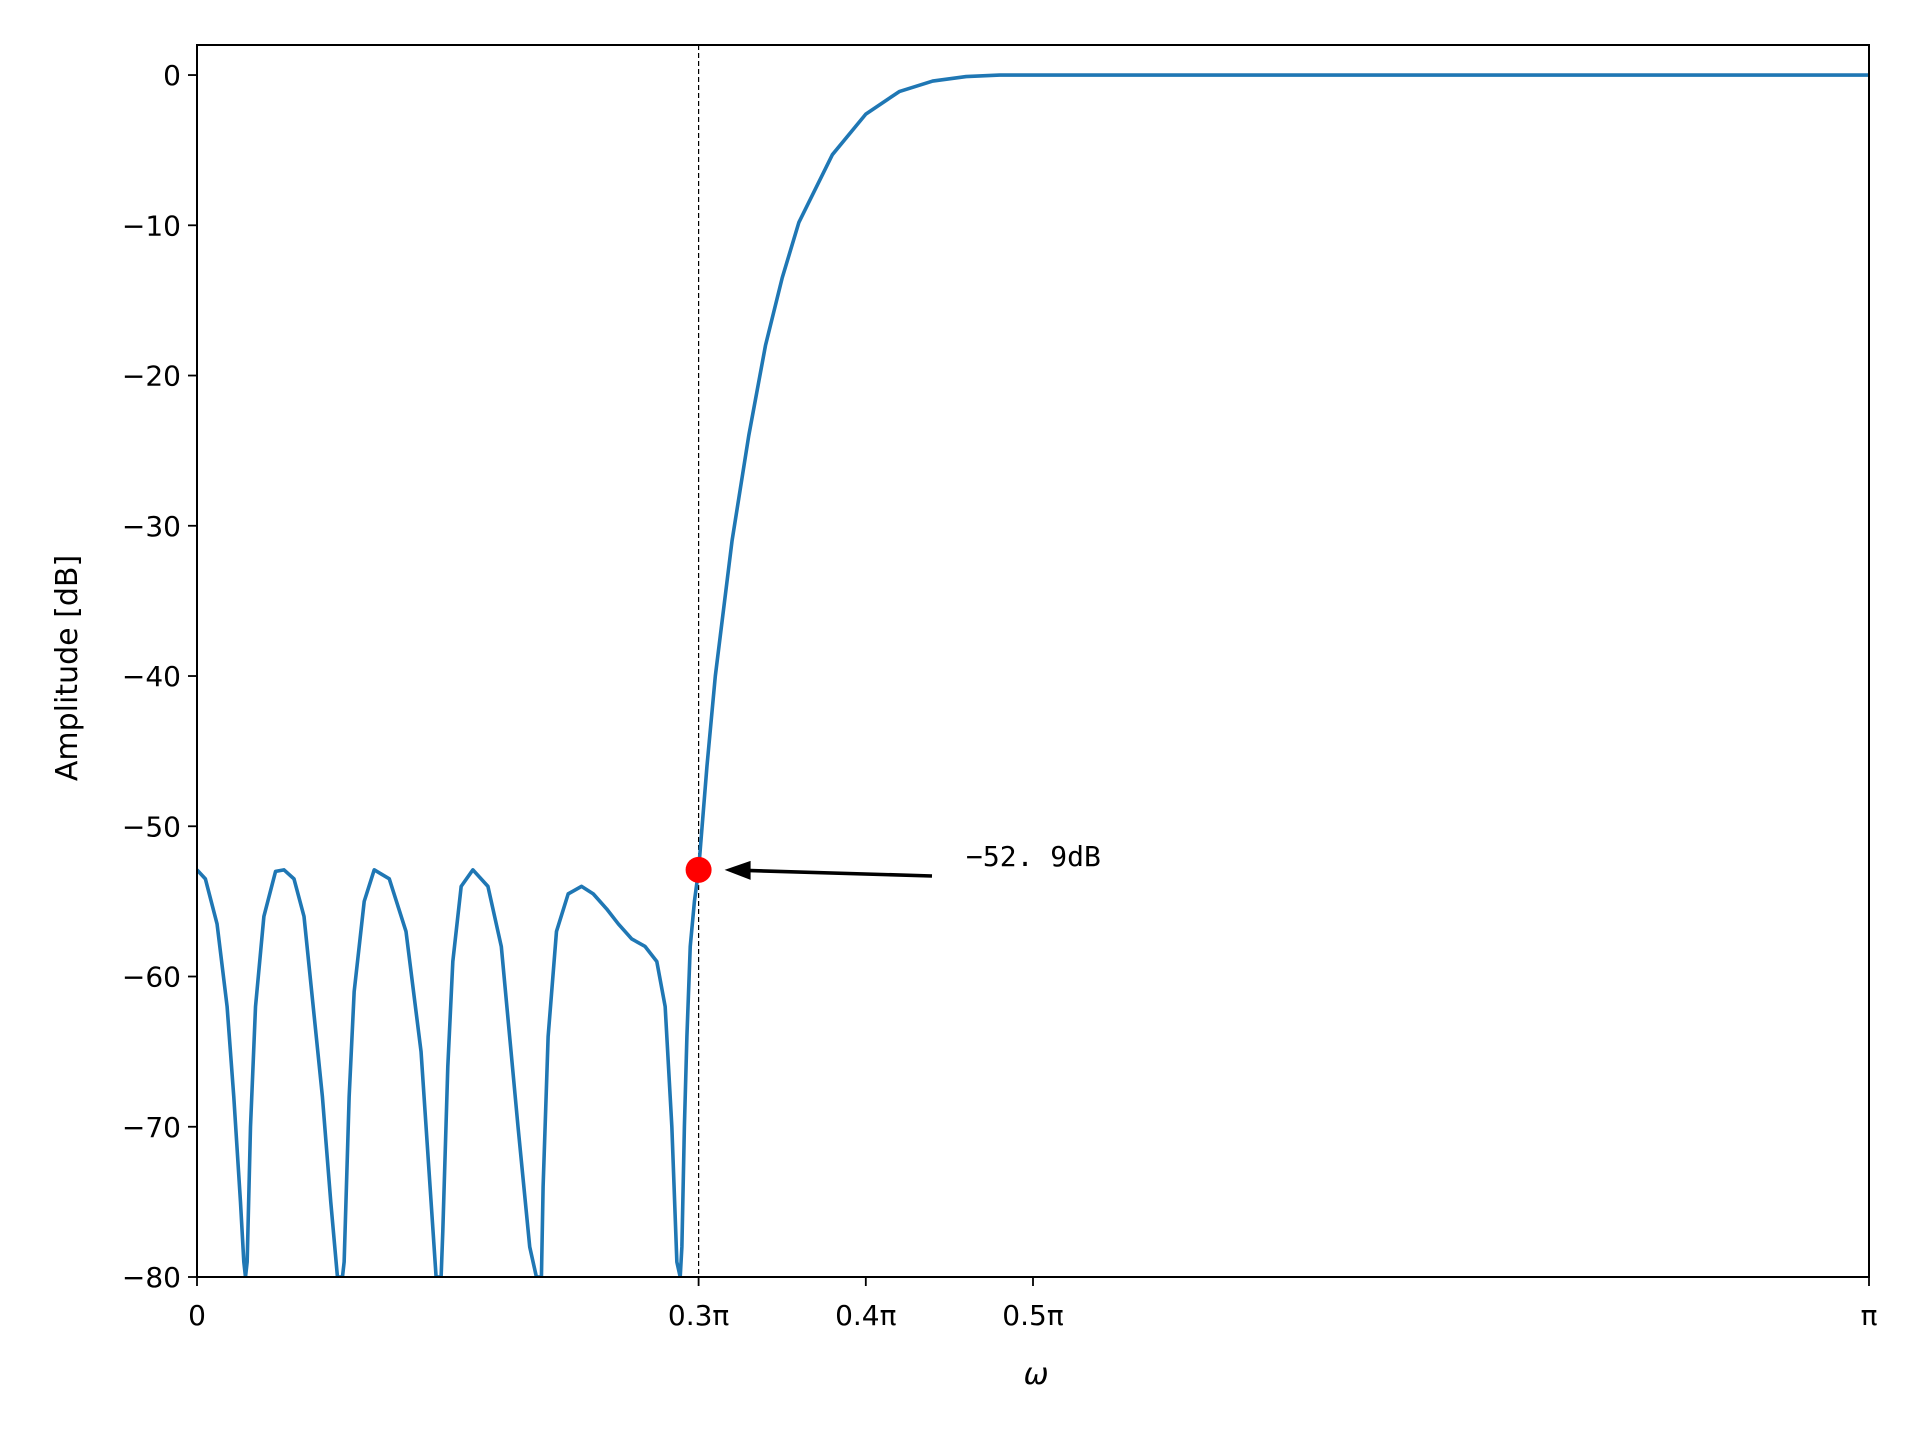  Describe the element at coordinates (866, 1315) in the screenshot. I see `x-tick-label: 0.4π` at that location.